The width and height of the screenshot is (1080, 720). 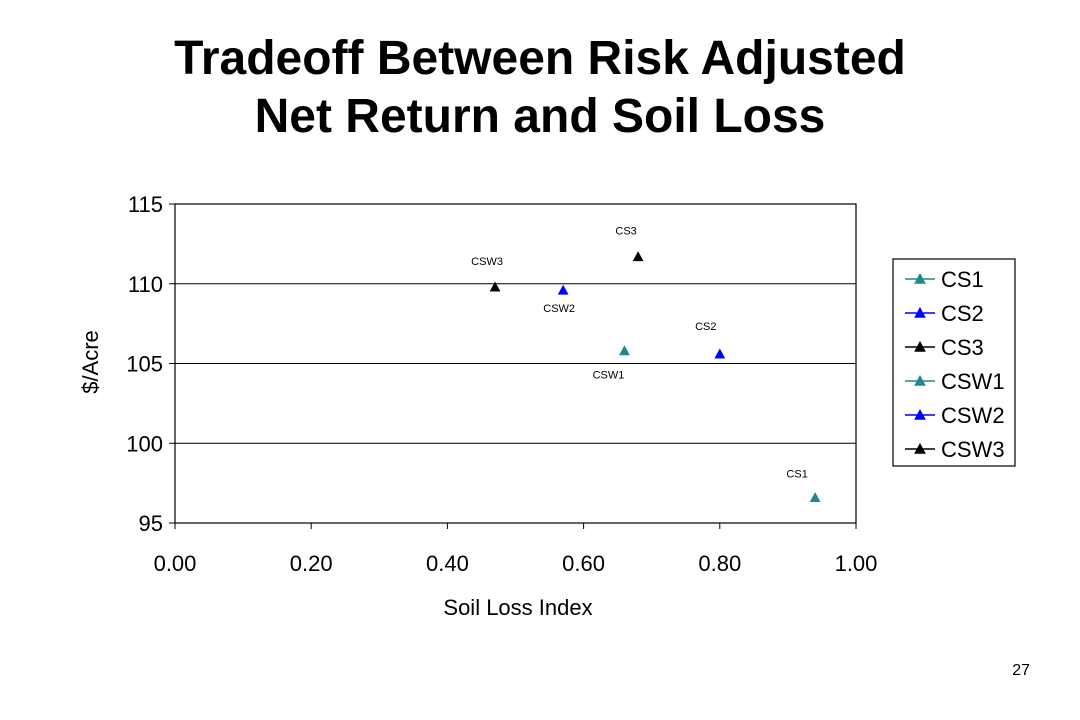 What do you see at coordinates (920, 380) in the screenshot?
I see `legend-marker-csw1` at bounding box center [920, 380].